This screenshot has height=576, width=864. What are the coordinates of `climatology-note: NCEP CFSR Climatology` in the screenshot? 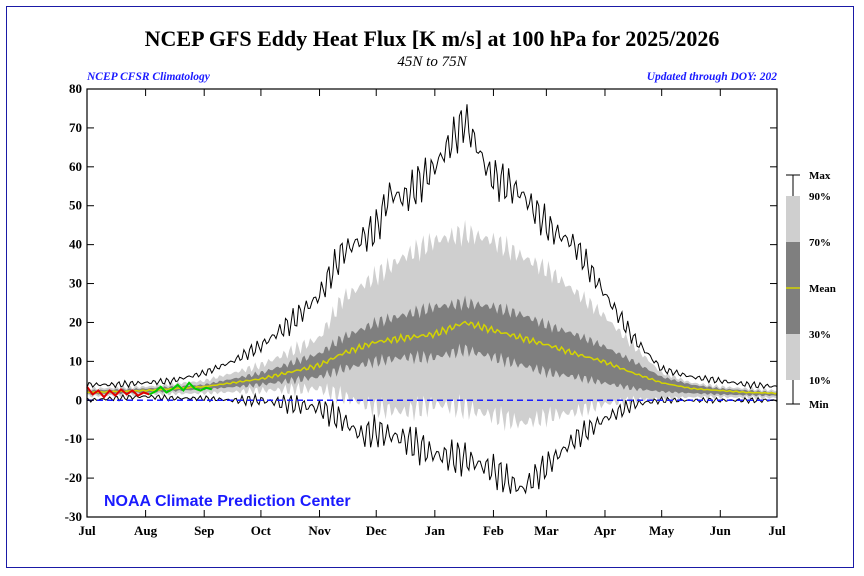 It's located at (148, 77).